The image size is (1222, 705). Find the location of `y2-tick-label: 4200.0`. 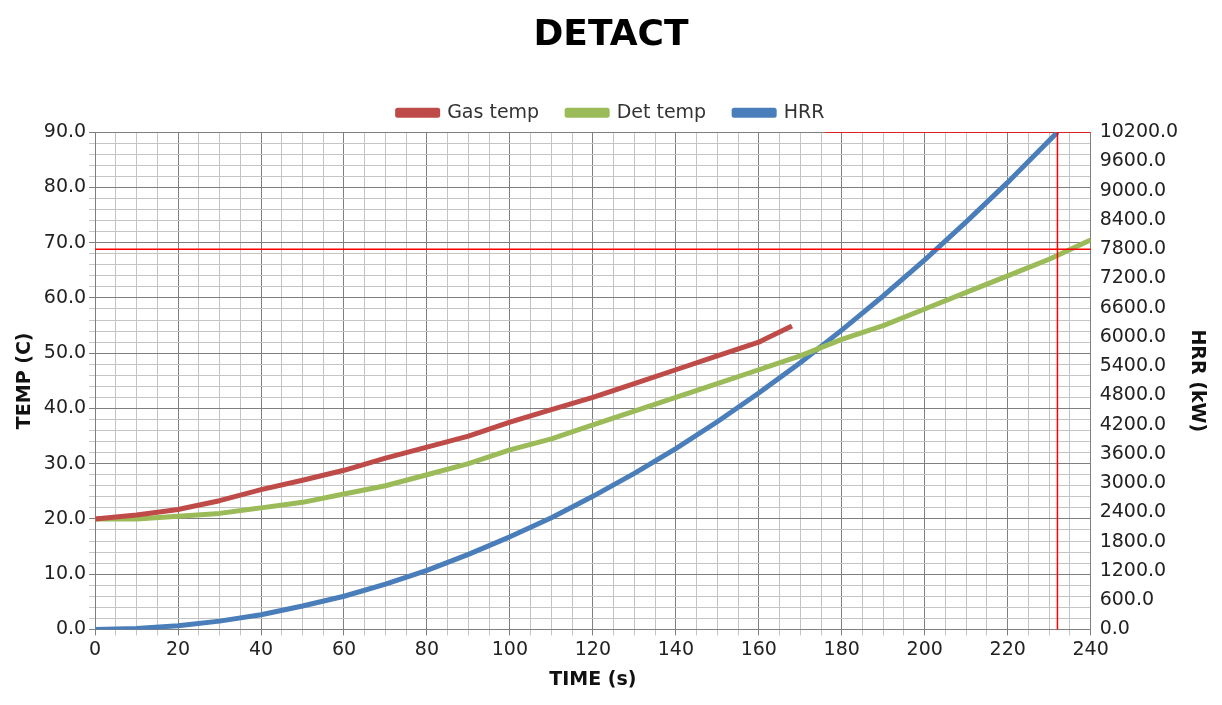

y2-tick-label: 4200.0 is located at coordinates (1133, 422).